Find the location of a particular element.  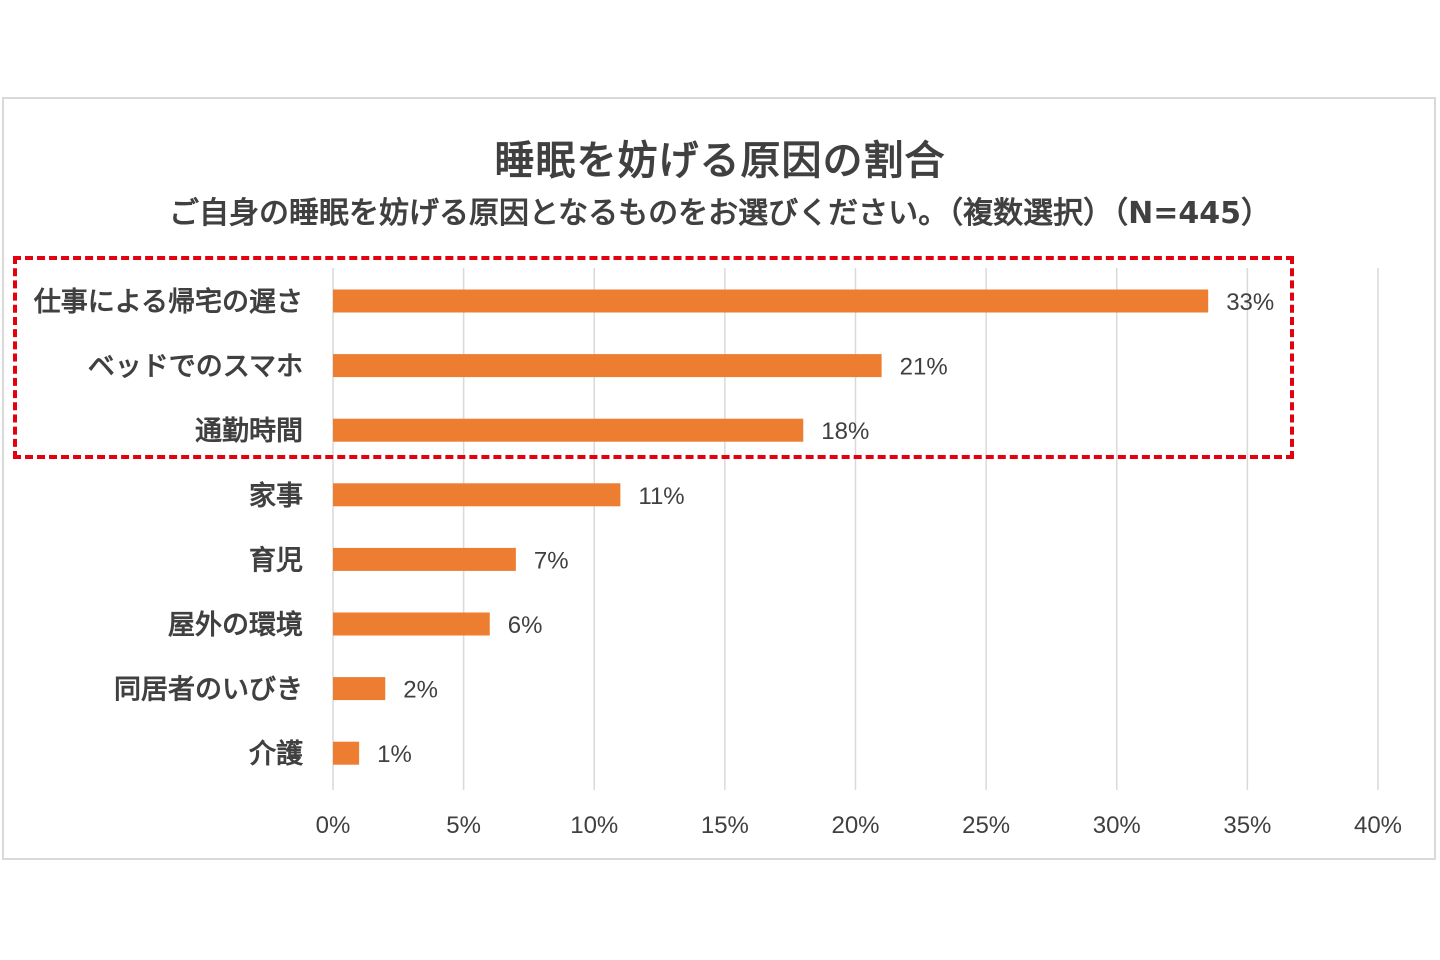

data-label: 11% is located at coordinates (661, 496).